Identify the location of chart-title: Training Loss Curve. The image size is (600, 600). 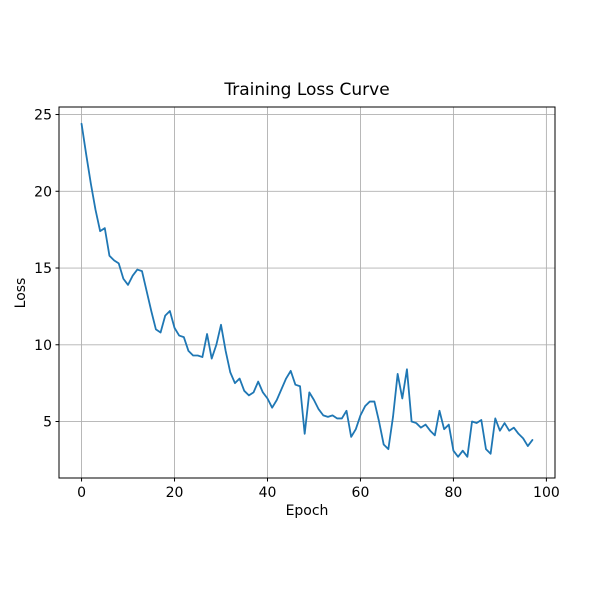
(307, 90).